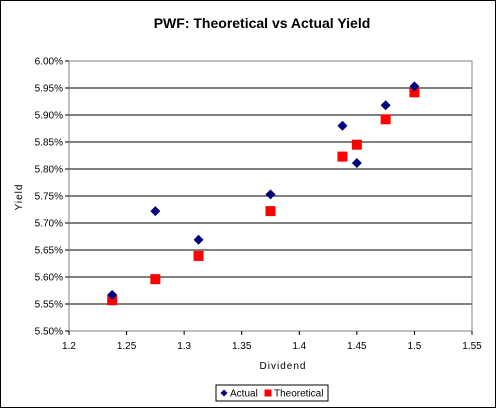 The height and width of the screenshot is (410, 498). I want to click on x-tick-label: 1.4, so click(299, 346).